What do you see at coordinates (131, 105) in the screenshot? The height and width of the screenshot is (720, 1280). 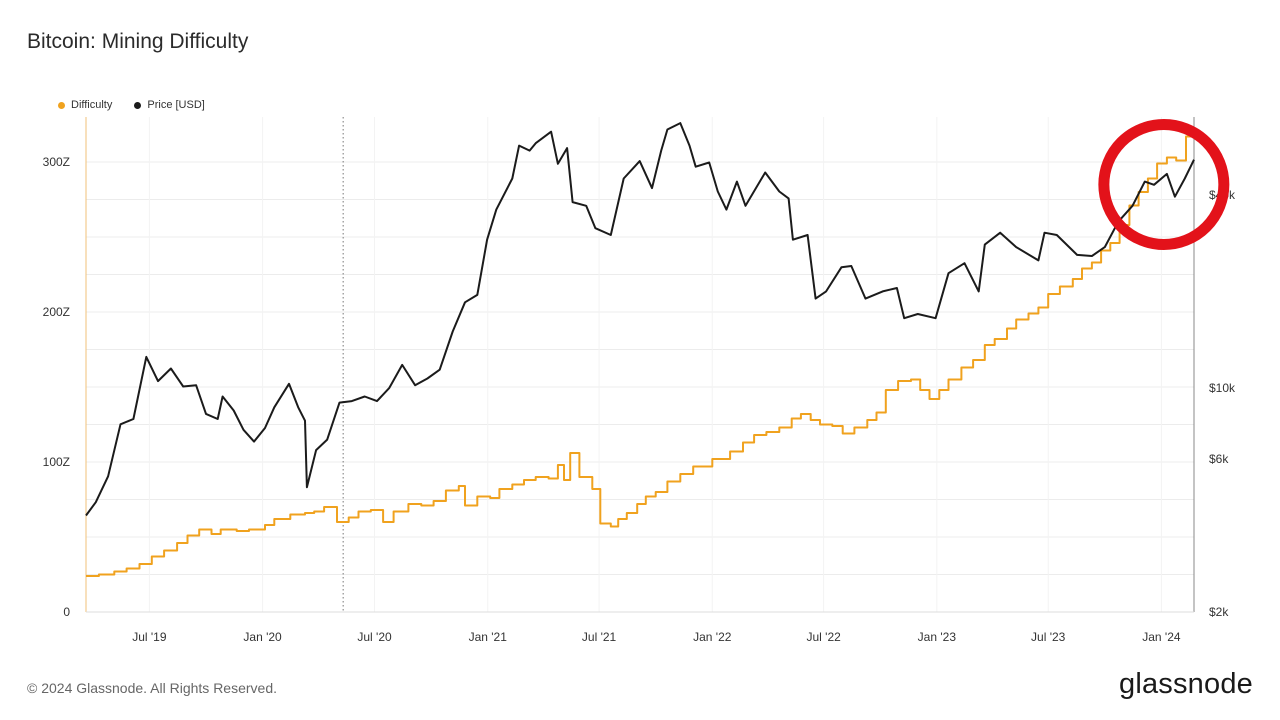 I see `chart-legend: Difficulty Price [USD]` at bounding box center [131, 105].